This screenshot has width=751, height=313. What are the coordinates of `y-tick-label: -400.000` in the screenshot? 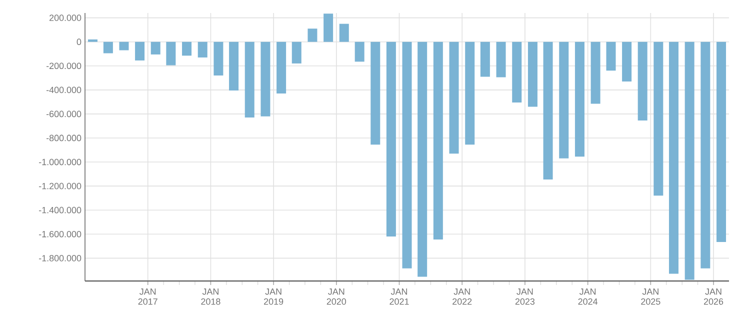 It's located at (64, 90).